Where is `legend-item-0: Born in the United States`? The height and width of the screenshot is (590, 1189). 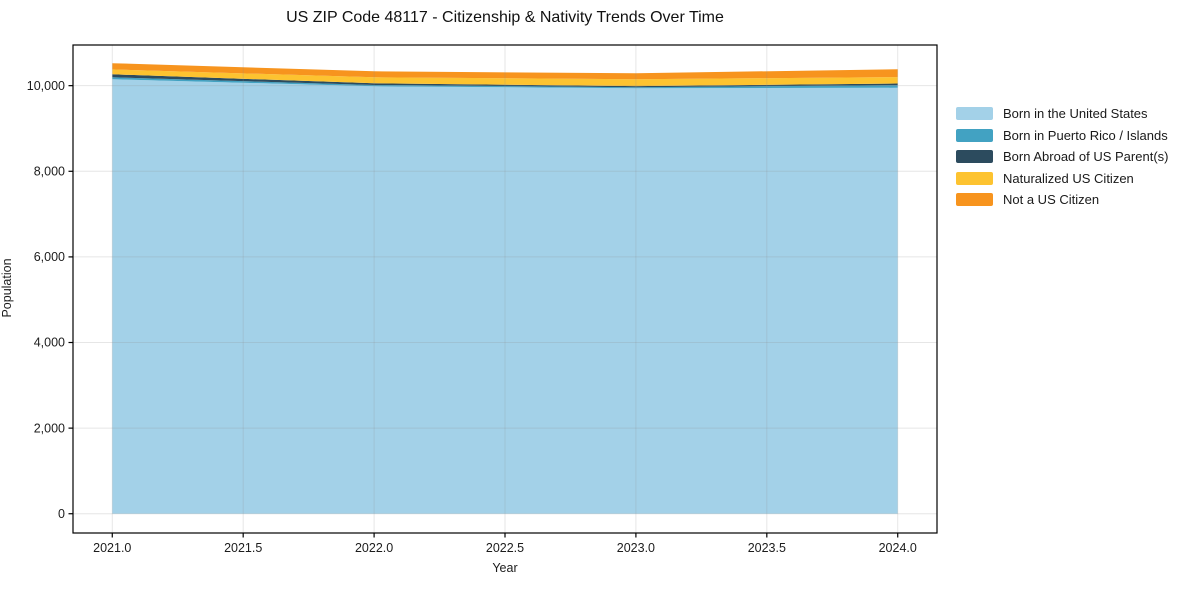
legend-item-0: Born in the United States is located at coordinates (1062, 113).